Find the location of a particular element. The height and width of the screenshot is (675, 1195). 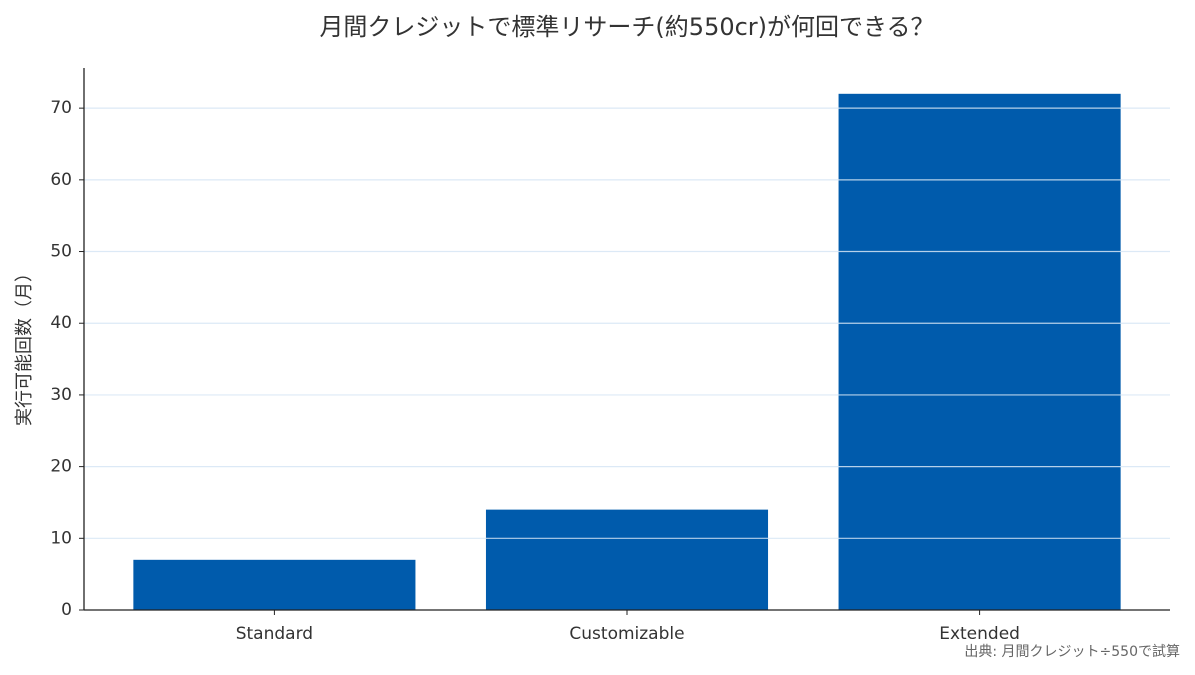

y-tick-label: 50 is located at coordinates (61, 252).